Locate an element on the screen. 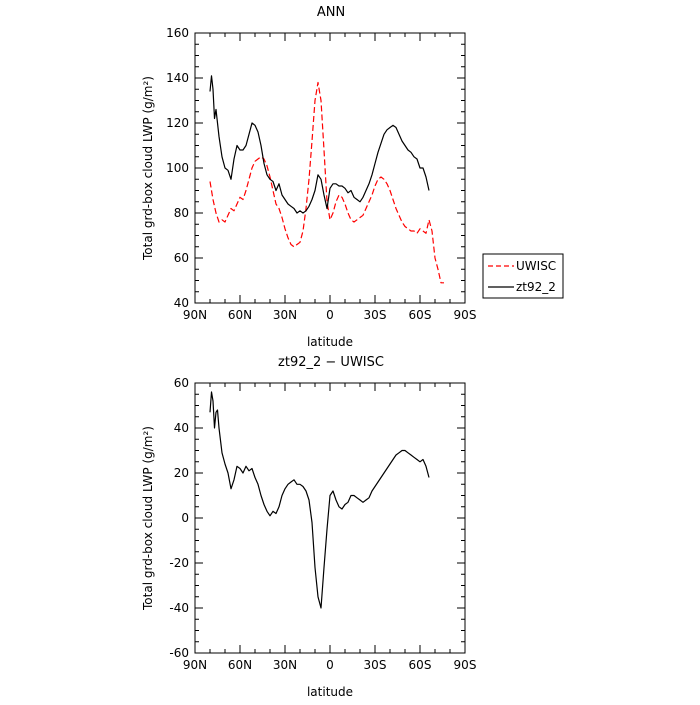 This screenshot has width=700, height=705. legend-box is located at coordinates (523, 276).